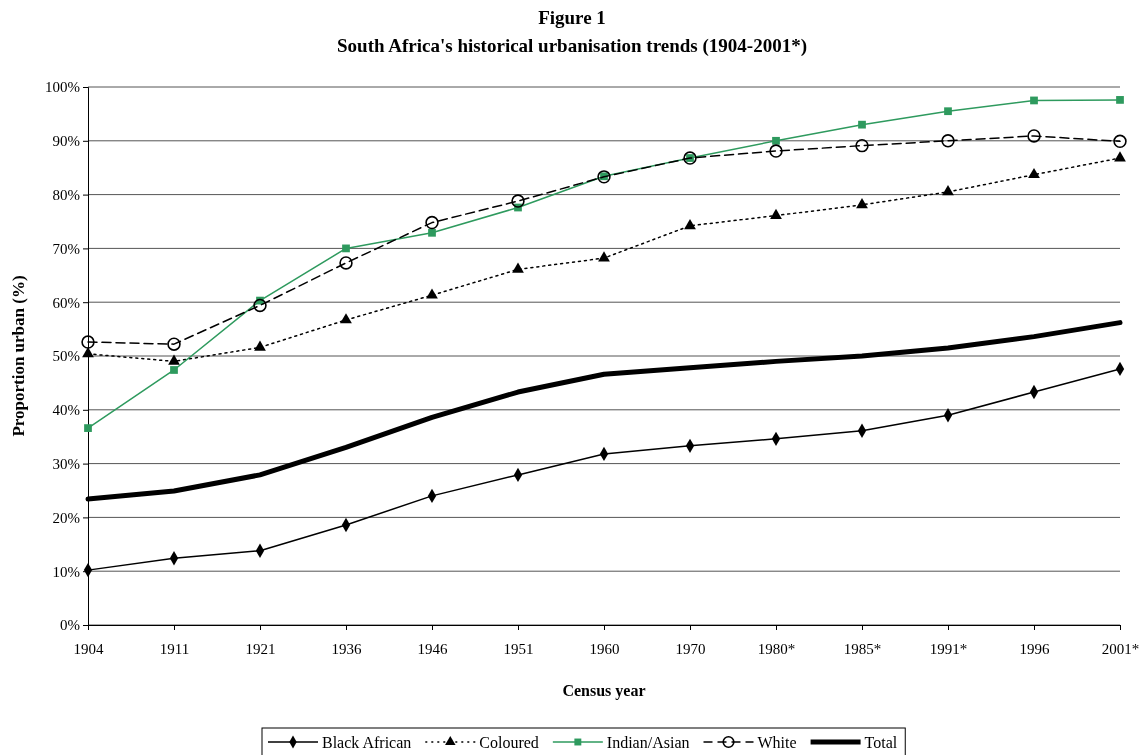 This screenshot has height=755, width=1145. I want to click on x-tick-label: 1904, so click(88, 649).